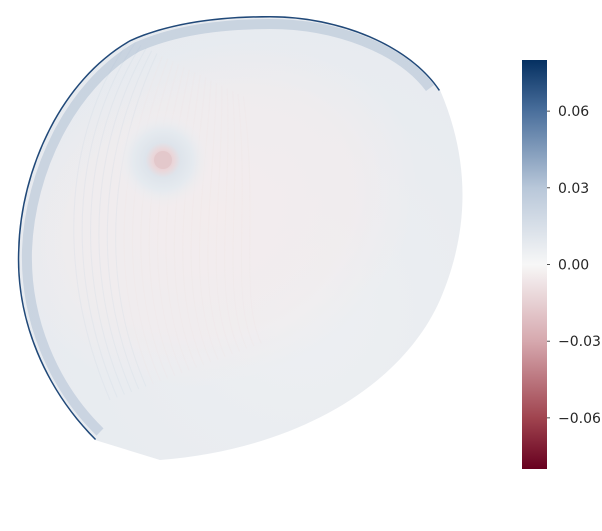  I want to click on colorbar: 0.06 0.03 0.00 −0.03 −0.06, so click(561, 264).